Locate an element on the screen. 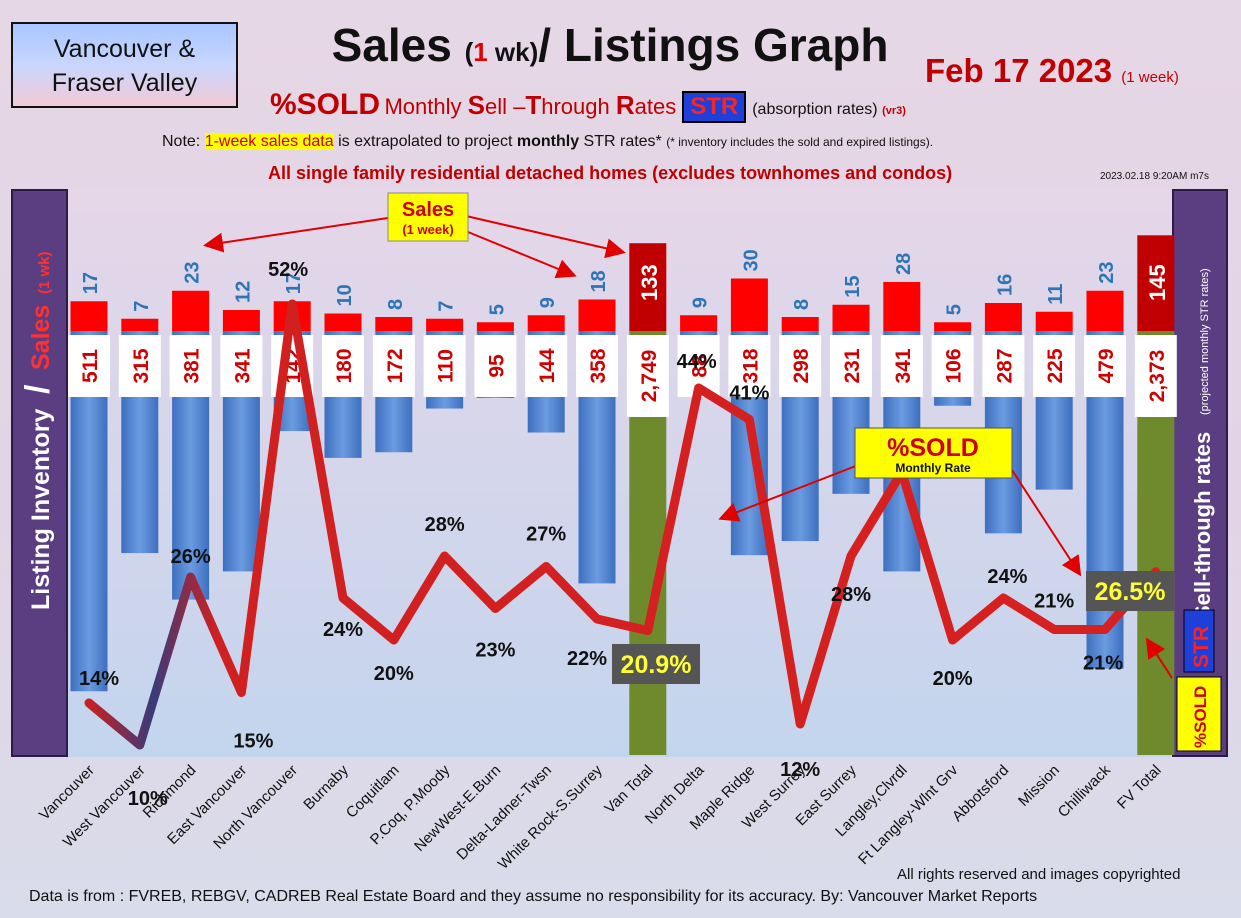 This screenshot has height=918, width=1241. date-label: Feb 17 2023 (1 week) is located at coordinates (1052, 71).